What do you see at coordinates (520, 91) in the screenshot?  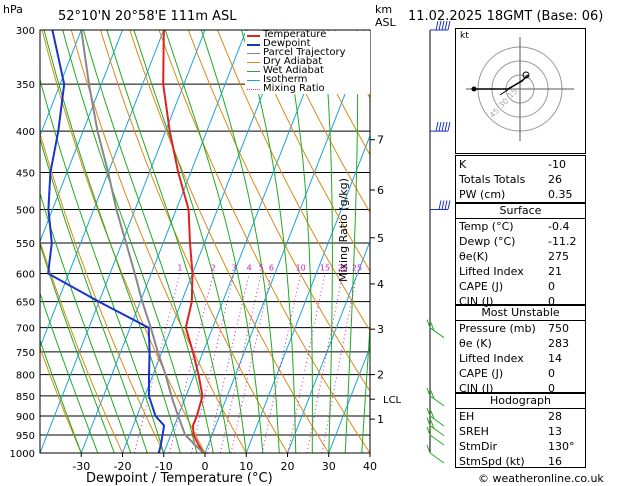 I see `hodograph-panel: kt 15 30 45` at bounding box center [520, 91].